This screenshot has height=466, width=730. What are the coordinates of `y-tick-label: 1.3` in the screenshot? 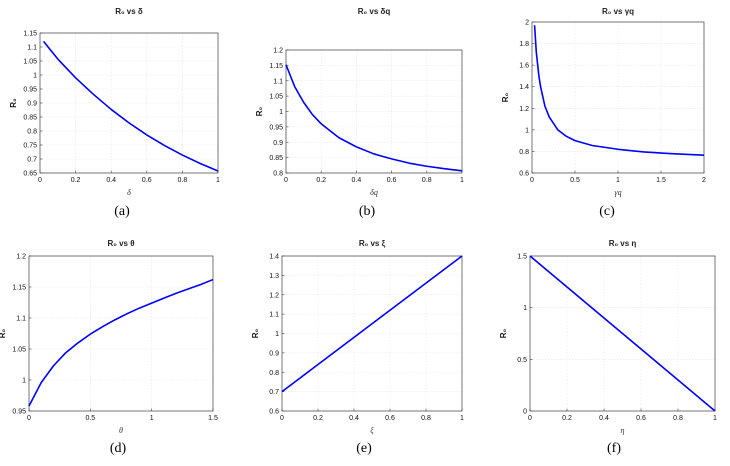 It's located at (274, 276).